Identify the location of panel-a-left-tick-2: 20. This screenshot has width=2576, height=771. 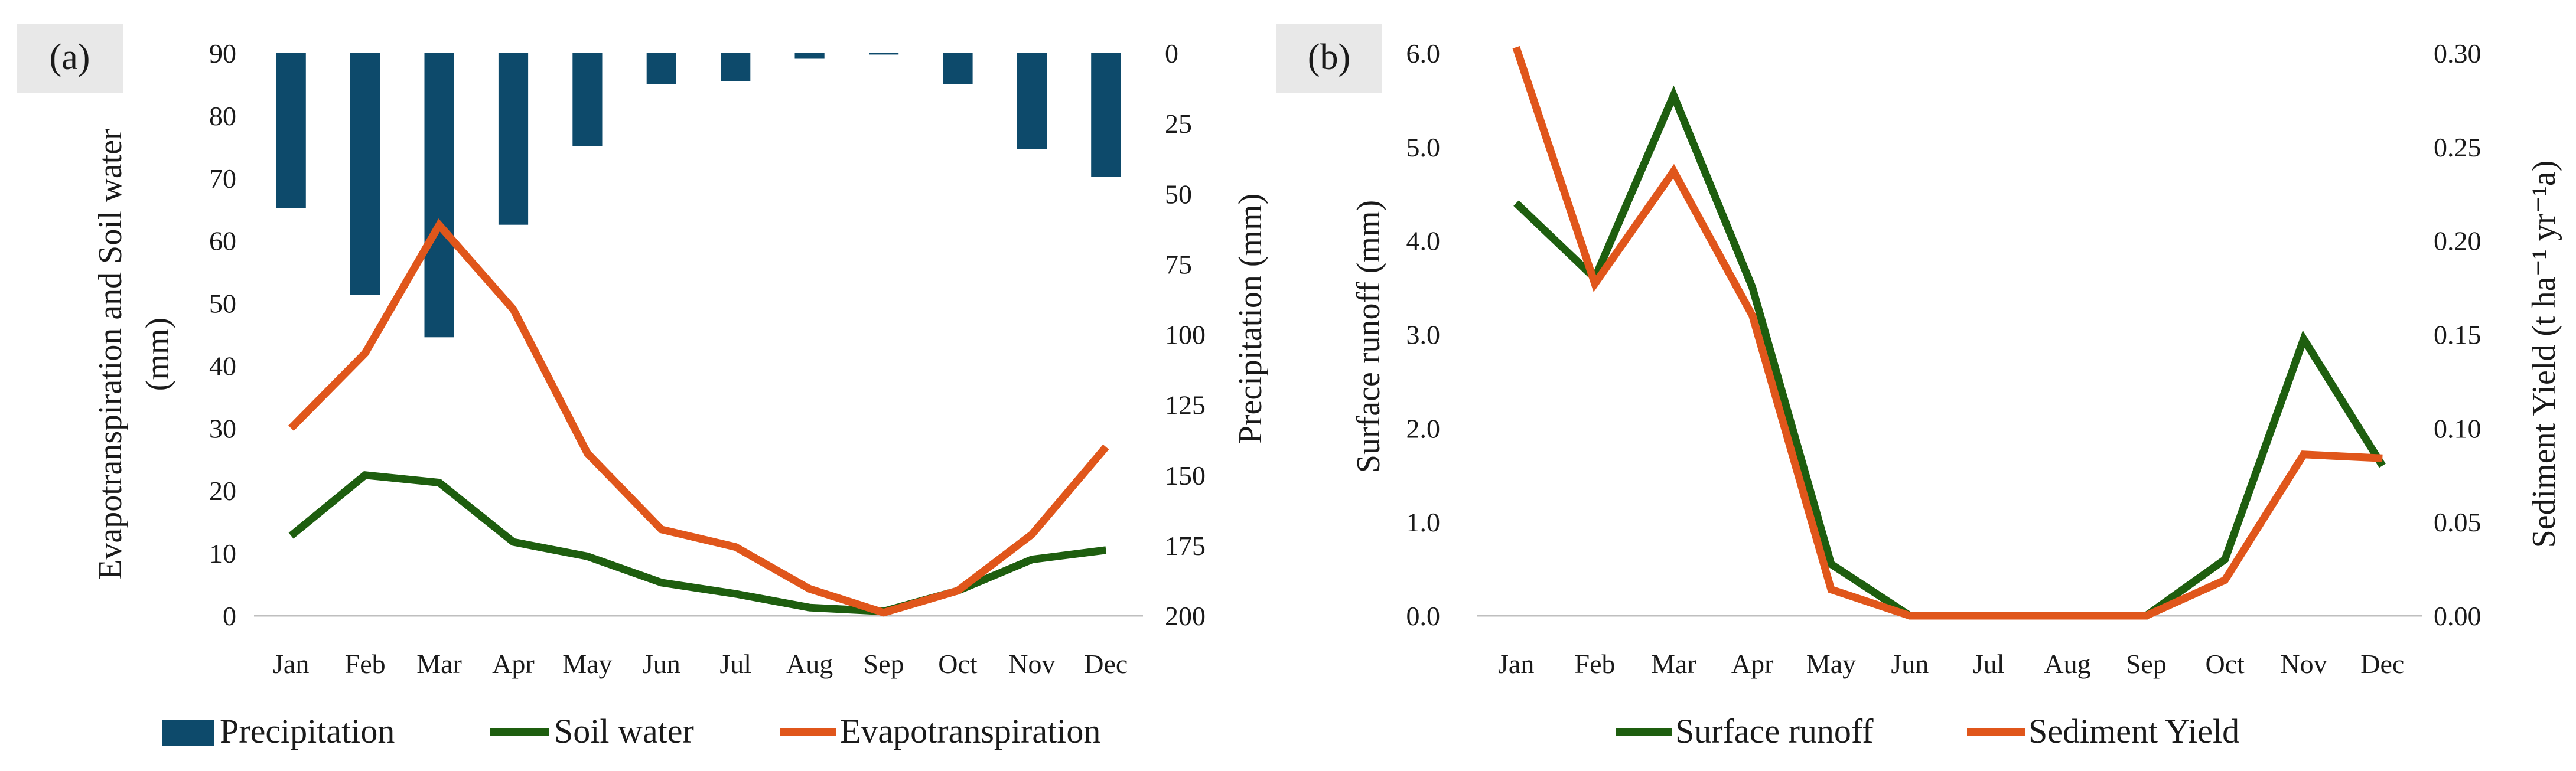
(222, 491).